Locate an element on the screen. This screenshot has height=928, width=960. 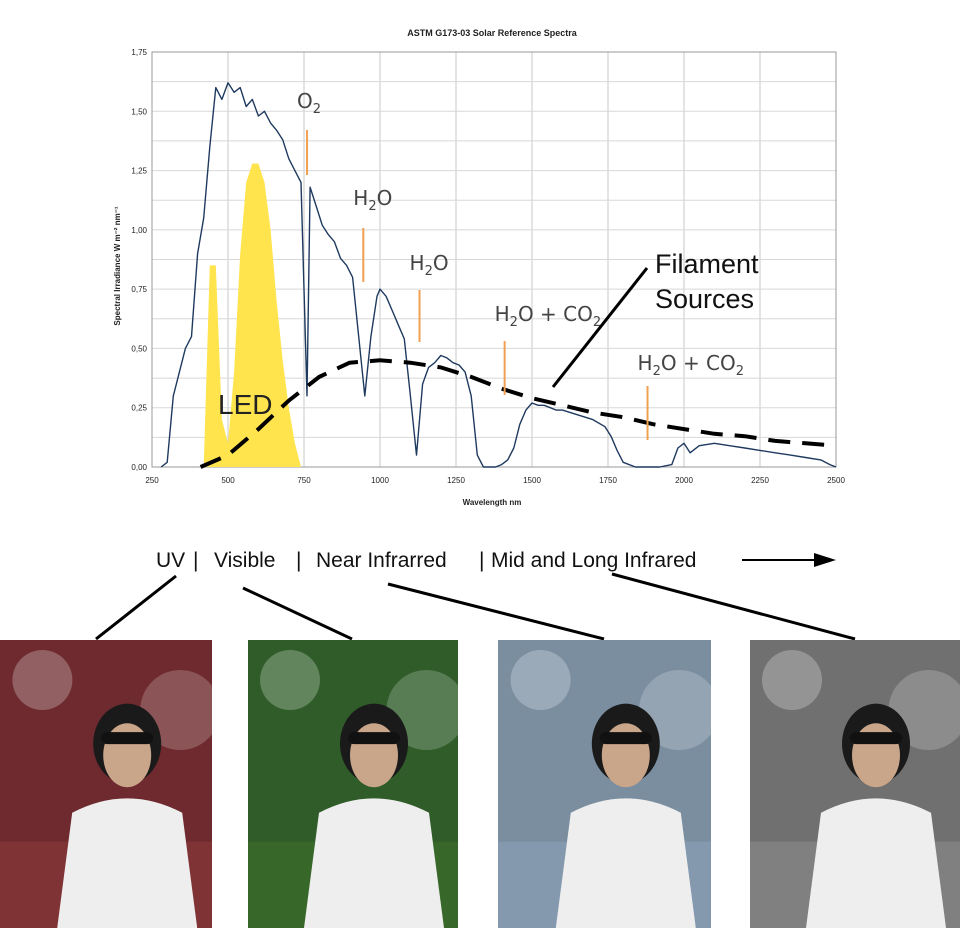
band-uv: UV is located at coordinates (170, 560).